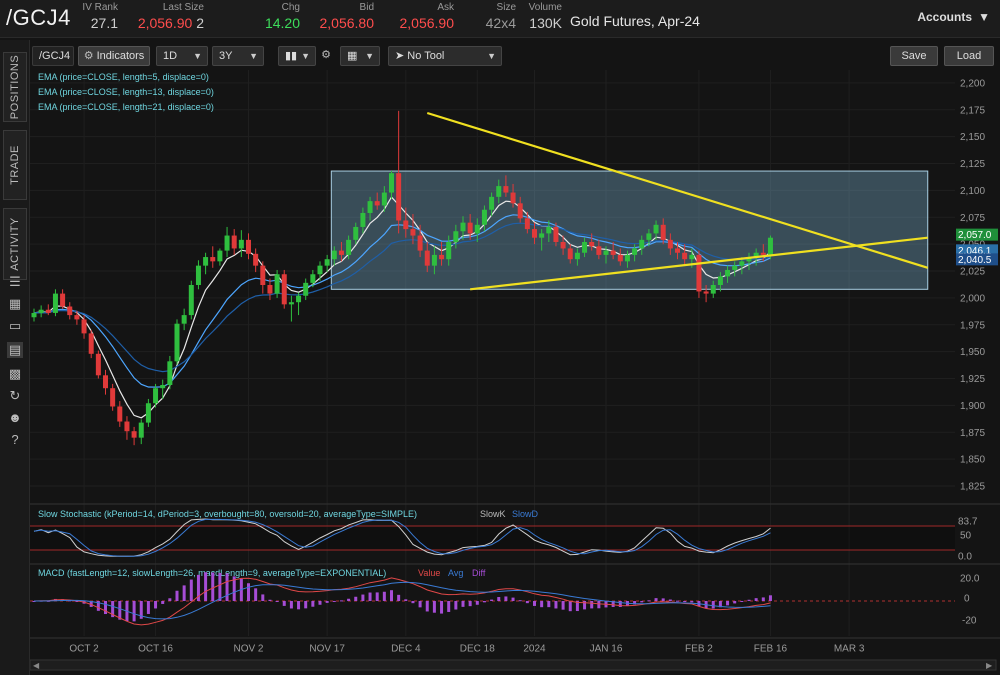 This screenshot has width=1000, height=675. What do you see at coordinates (15, 373) in the screenshot?
I see `tiles-icon: ▩` at bounding box center [15, 373].